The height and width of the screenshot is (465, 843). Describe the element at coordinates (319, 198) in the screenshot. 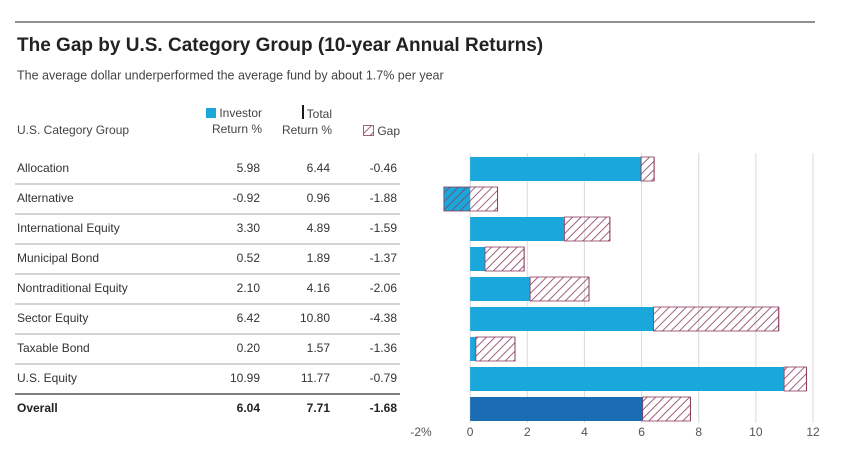

I see `table-value: 0.96` at that location.